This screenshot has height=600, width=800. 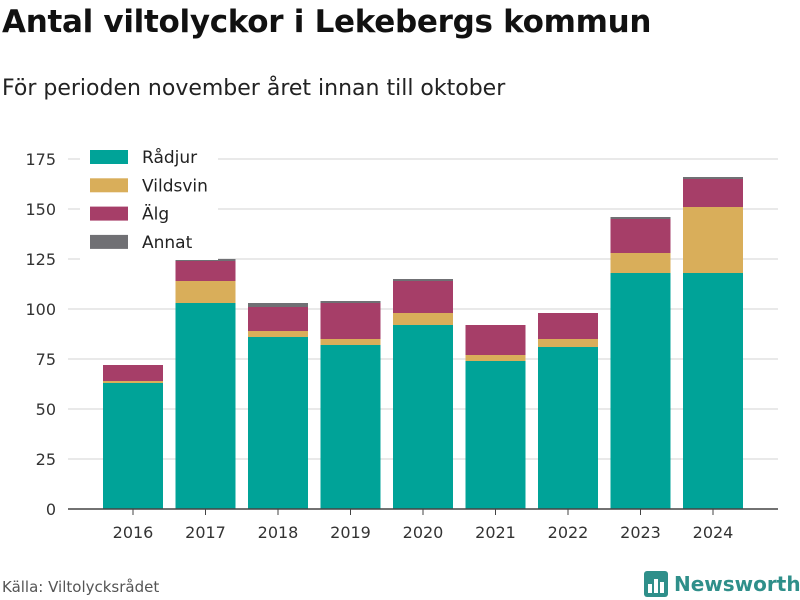 What do you see at coordinates (51, 509) in the screenshot?
I see `y-tick-label: 0` at bounding box center [51, 509].